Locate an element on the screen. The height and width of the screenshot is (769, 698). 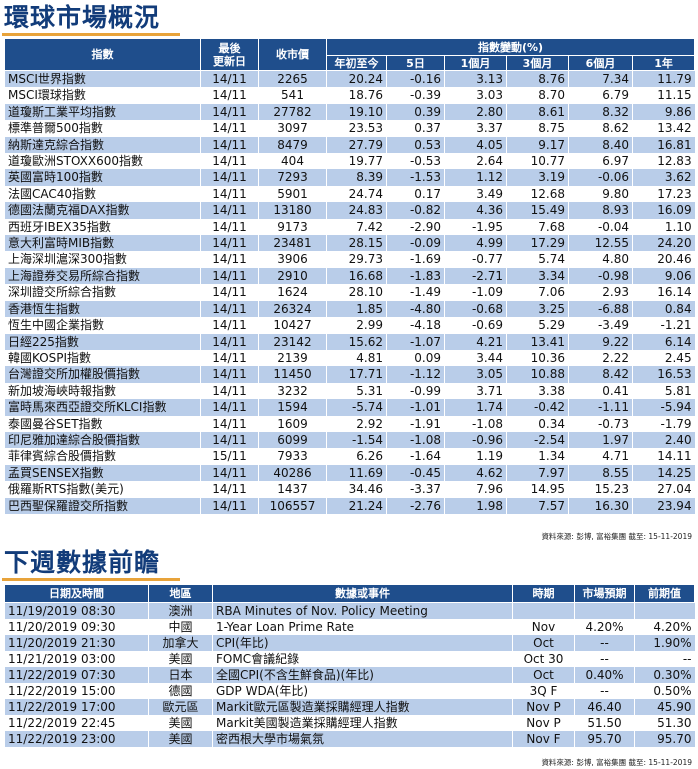
event-forecast: -- is located at coordinates (604, 691).